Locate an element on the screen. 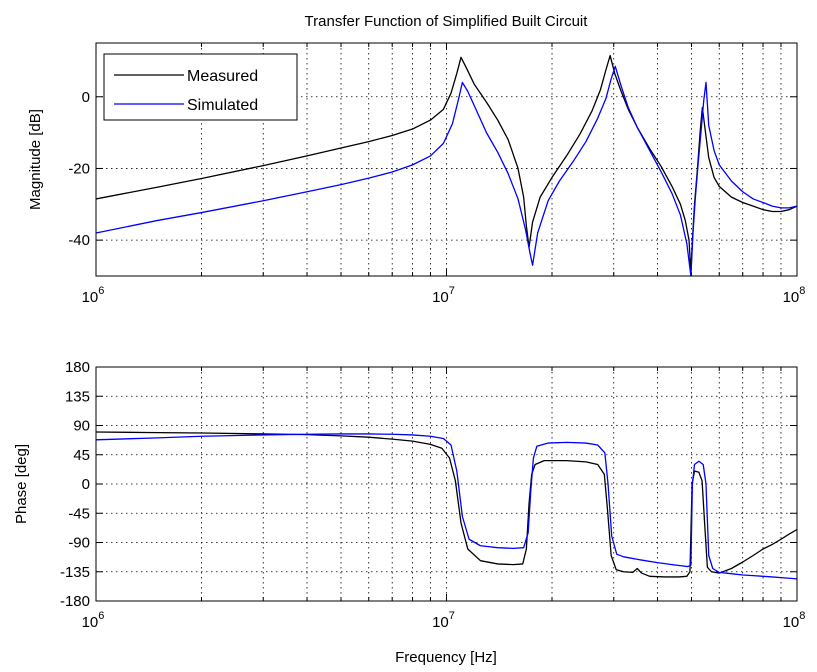  phase-x-tick-label: 10⁶ is located at coordinates (93, 620).